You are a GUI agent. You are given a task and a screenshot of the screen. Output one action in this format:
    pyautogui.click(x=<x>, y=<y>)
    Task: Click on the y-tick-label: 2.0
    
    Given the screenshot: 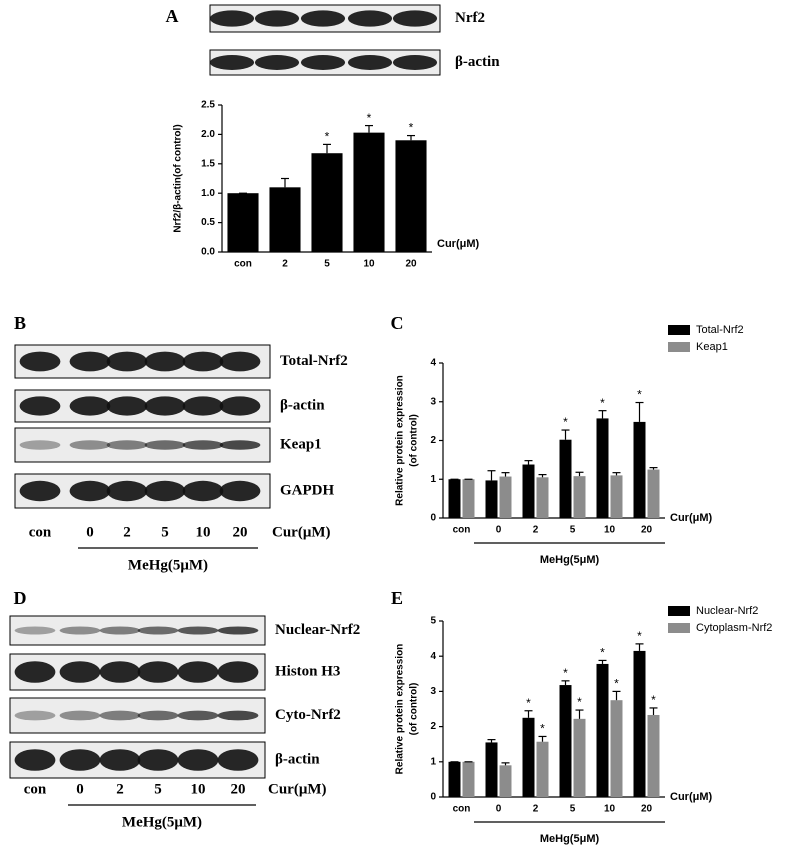 What is the action you would take?
    pyautogui.click(x=208, y=134)
    